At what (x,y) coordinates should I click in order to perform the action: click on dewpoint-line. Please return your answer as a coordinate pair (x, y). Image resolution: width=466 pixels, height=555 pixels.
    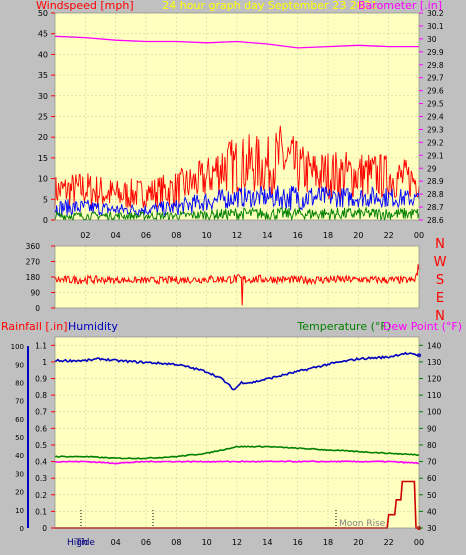
    Looking at the image, I should click on (237, 462).